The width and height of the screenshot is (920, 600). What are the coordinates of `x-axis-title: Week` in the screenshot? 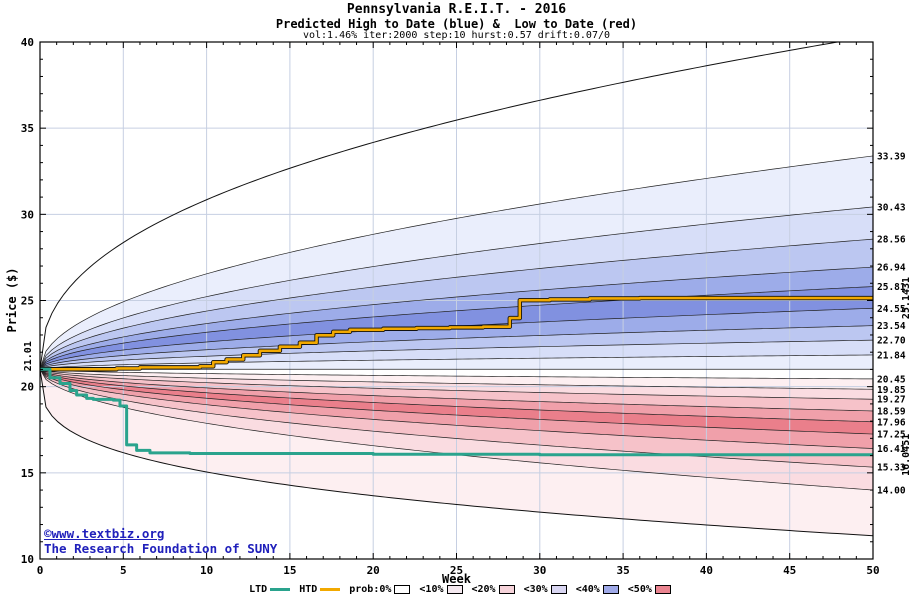 It's located at (456, 579).